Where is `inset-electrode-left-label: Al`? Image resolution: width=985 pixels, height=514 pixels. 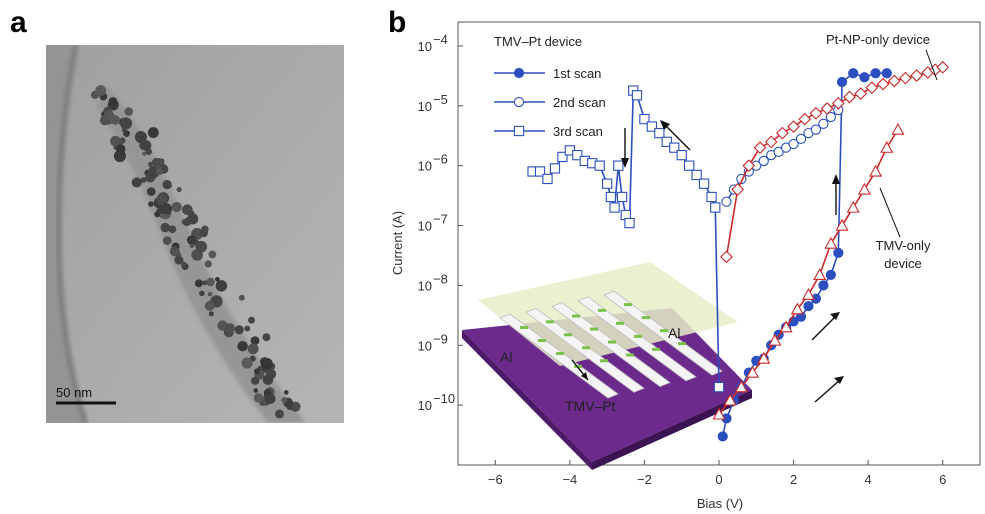 inset-electrode-left-label: Al is located at coordinates (506, 357).